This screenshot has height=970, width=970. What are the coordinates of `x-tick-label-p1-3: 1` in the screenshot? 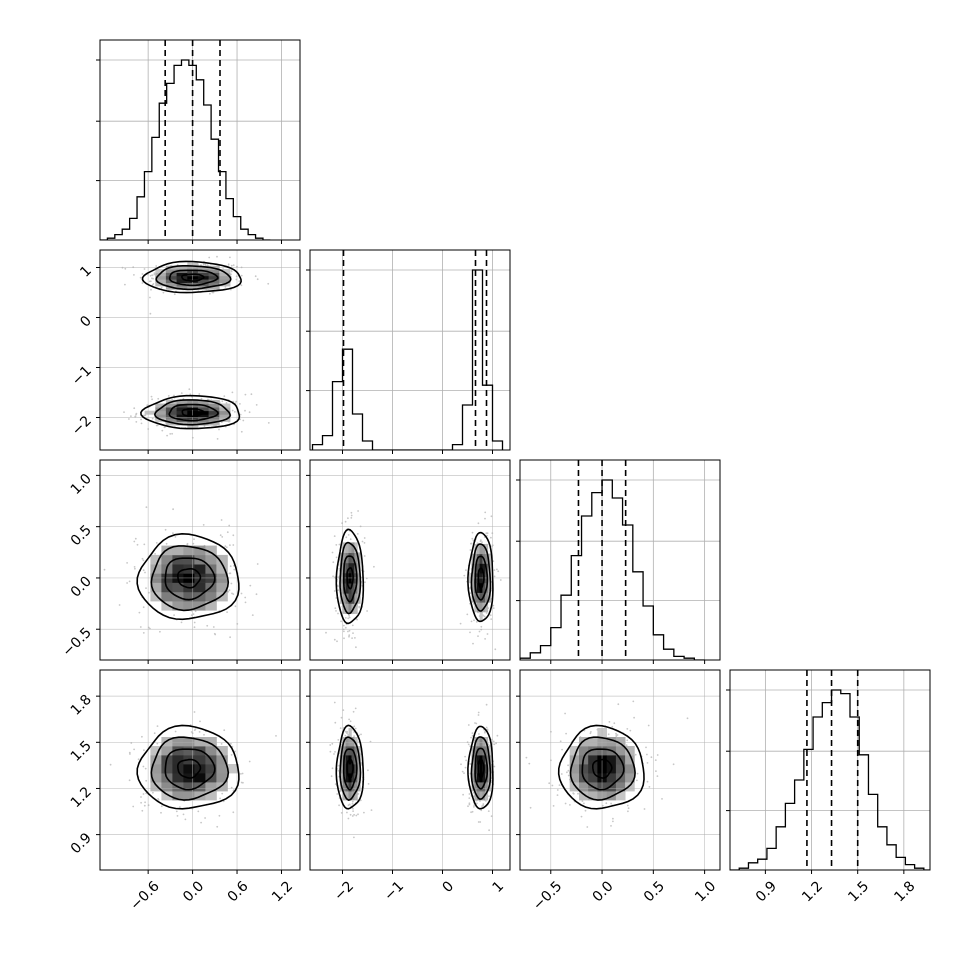 It's located at (498, 887).